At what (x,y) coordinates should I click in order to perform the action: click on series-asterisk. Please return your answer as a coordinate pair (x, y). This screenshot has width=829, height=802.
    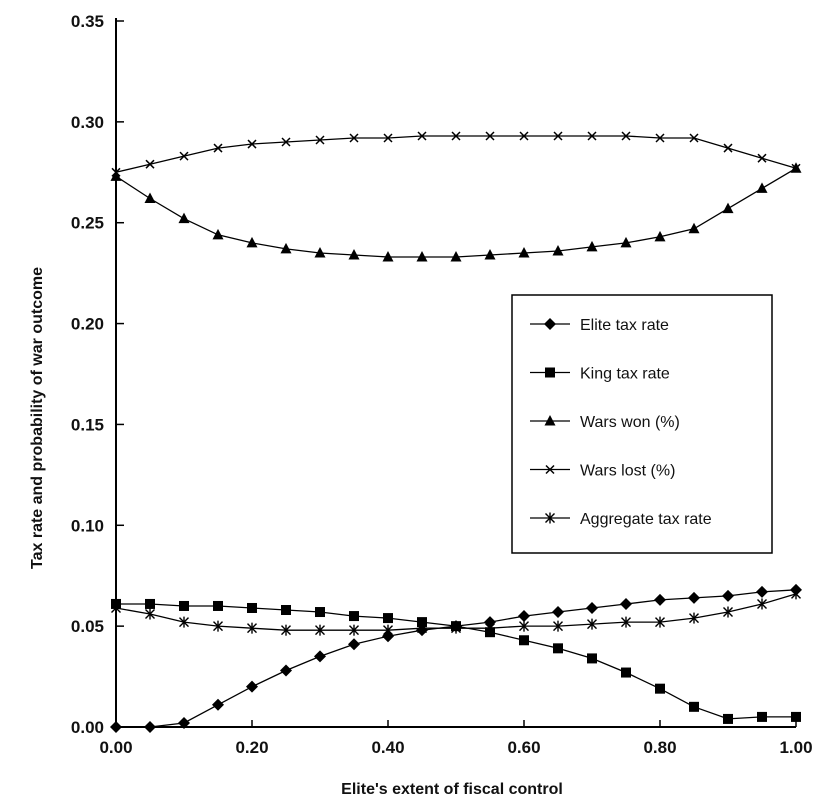
    Looking at the image, I should click on (456, 612).